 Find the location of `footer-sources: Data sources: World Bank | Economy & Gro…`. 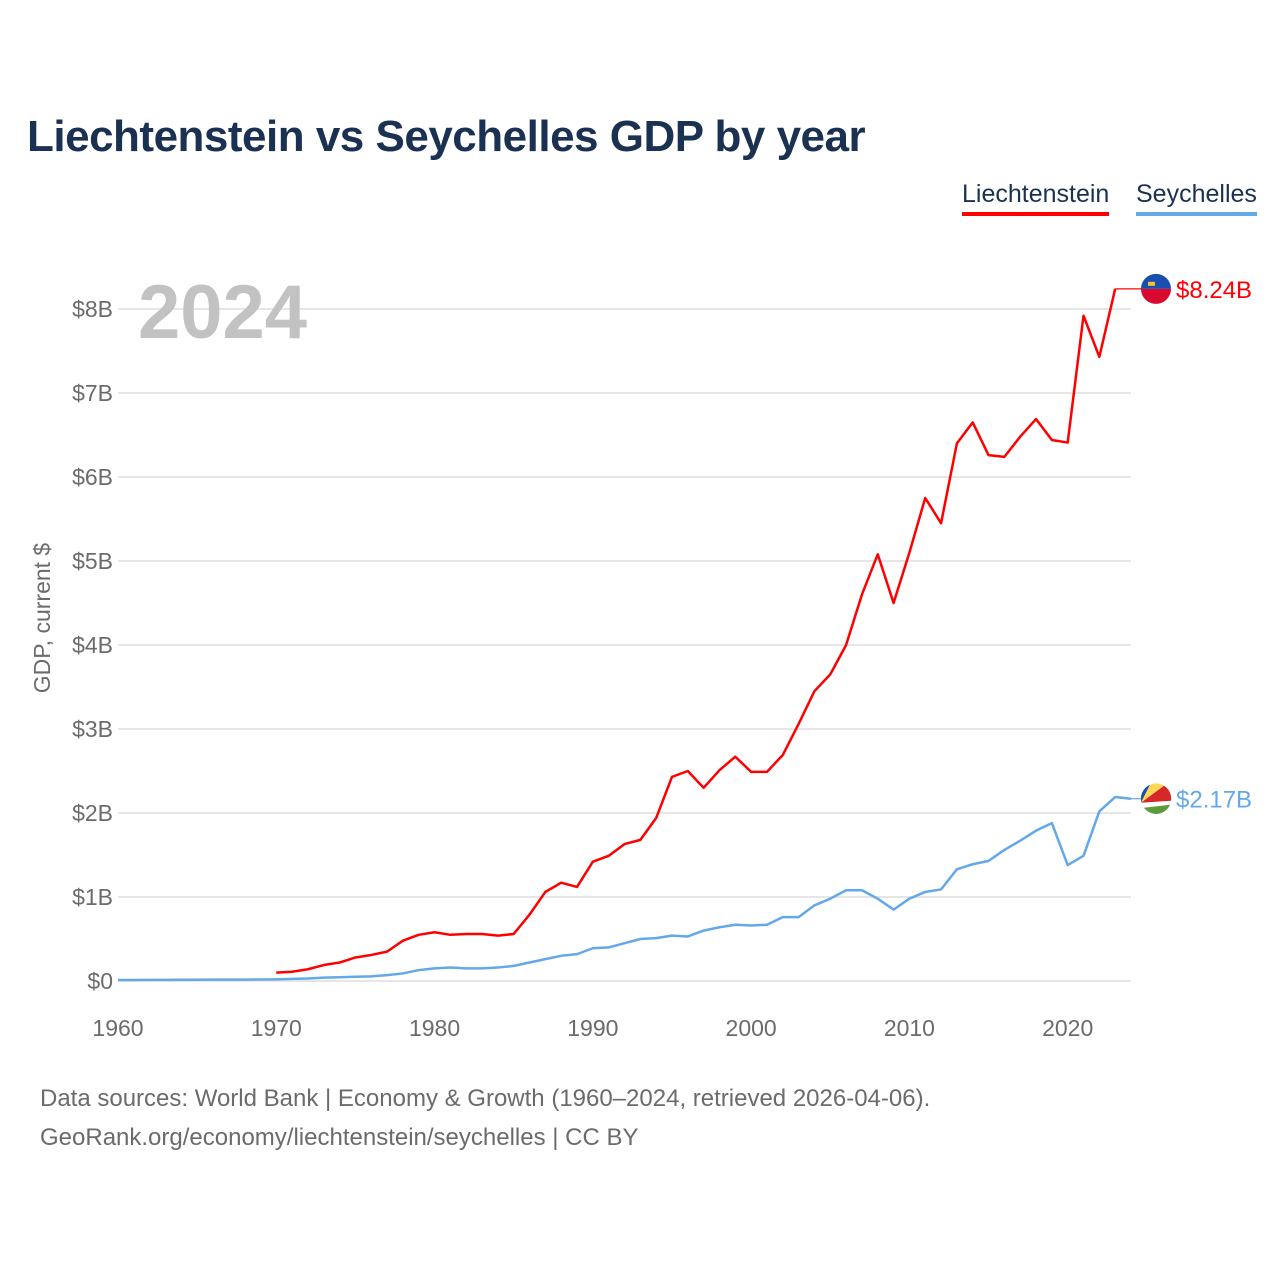

footer-sources: Data sources: World Bank | Economy & Gro… is located at coordinates (485, 1098).